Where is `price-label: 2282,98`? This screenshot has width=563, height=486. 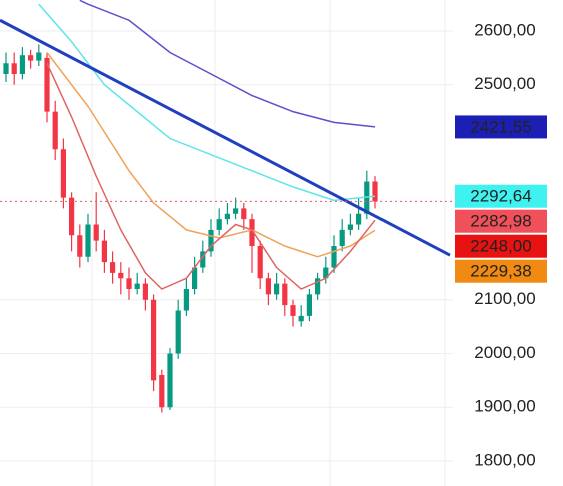
price-label: 2282,98 is located at coordinates (500, 221).